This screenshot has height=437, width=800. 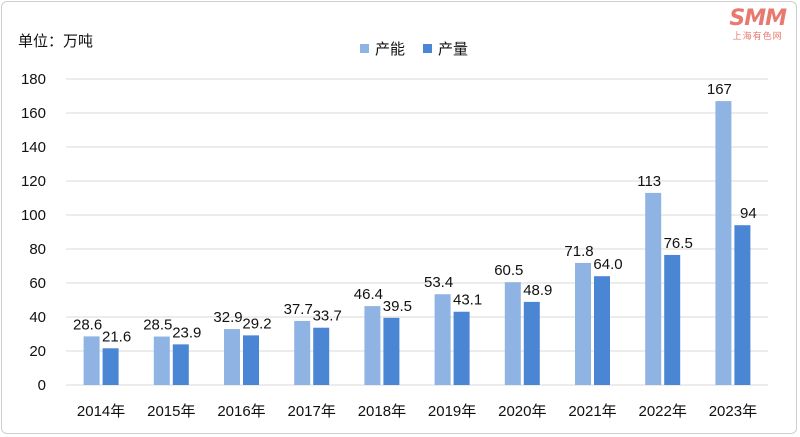 What do you see at coordinates (537, 290) in the screenshot?
I see `data-label-output: 48.9` at bounding box center [537, 290].